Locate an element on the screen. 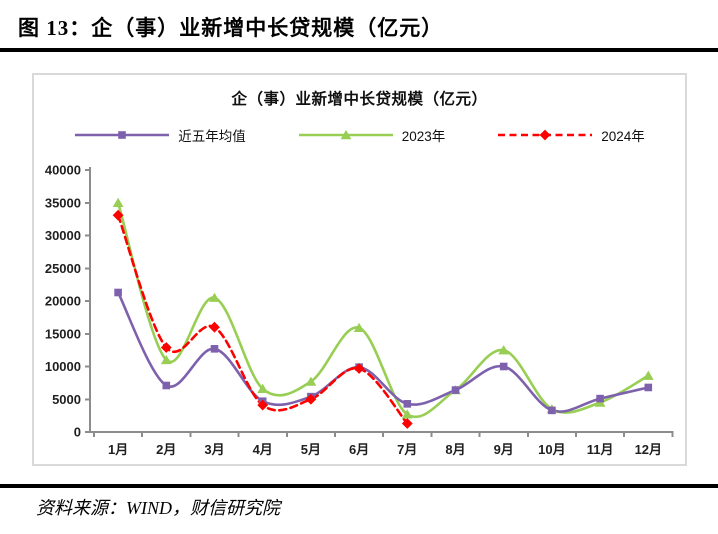 This screenshot has height=534, width=718. x-tick-label: 4月 is located at coordinates (263, 449).